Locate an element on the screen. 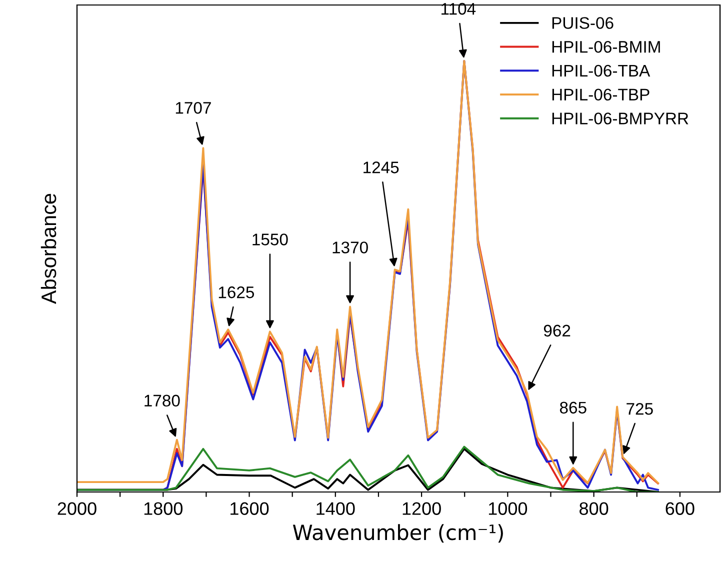 The height and width of the screenshot is (574, 721). annotation: 1245 is located at coordinates (381, 168).